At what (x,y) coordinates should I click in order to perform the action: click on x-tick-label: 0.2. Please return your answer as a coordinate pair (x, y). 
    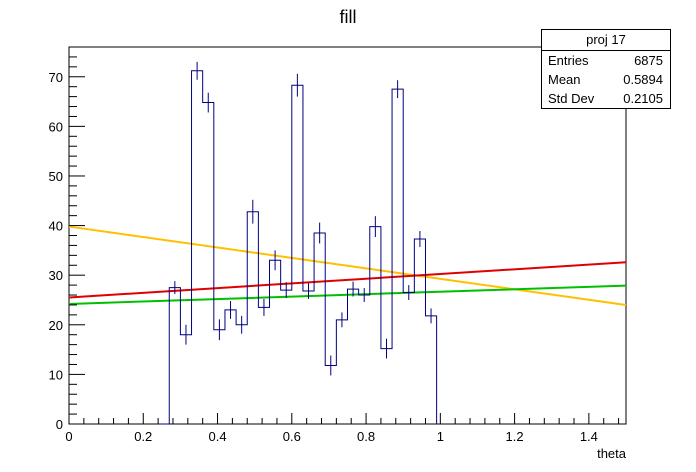
    Looking at the image, I should click on (143, 436).